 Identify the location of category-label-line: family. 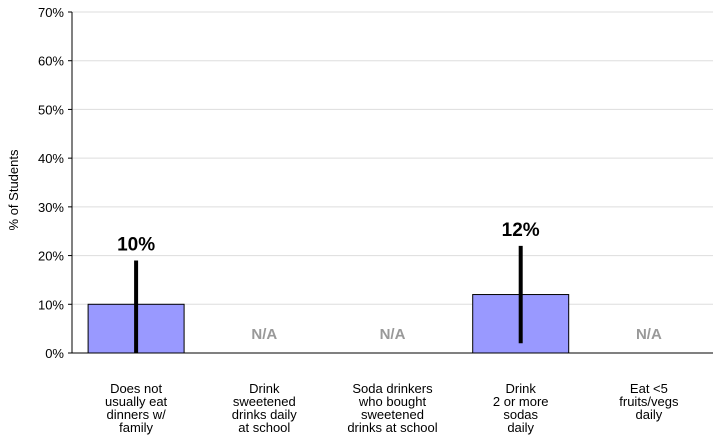
(136, 427).